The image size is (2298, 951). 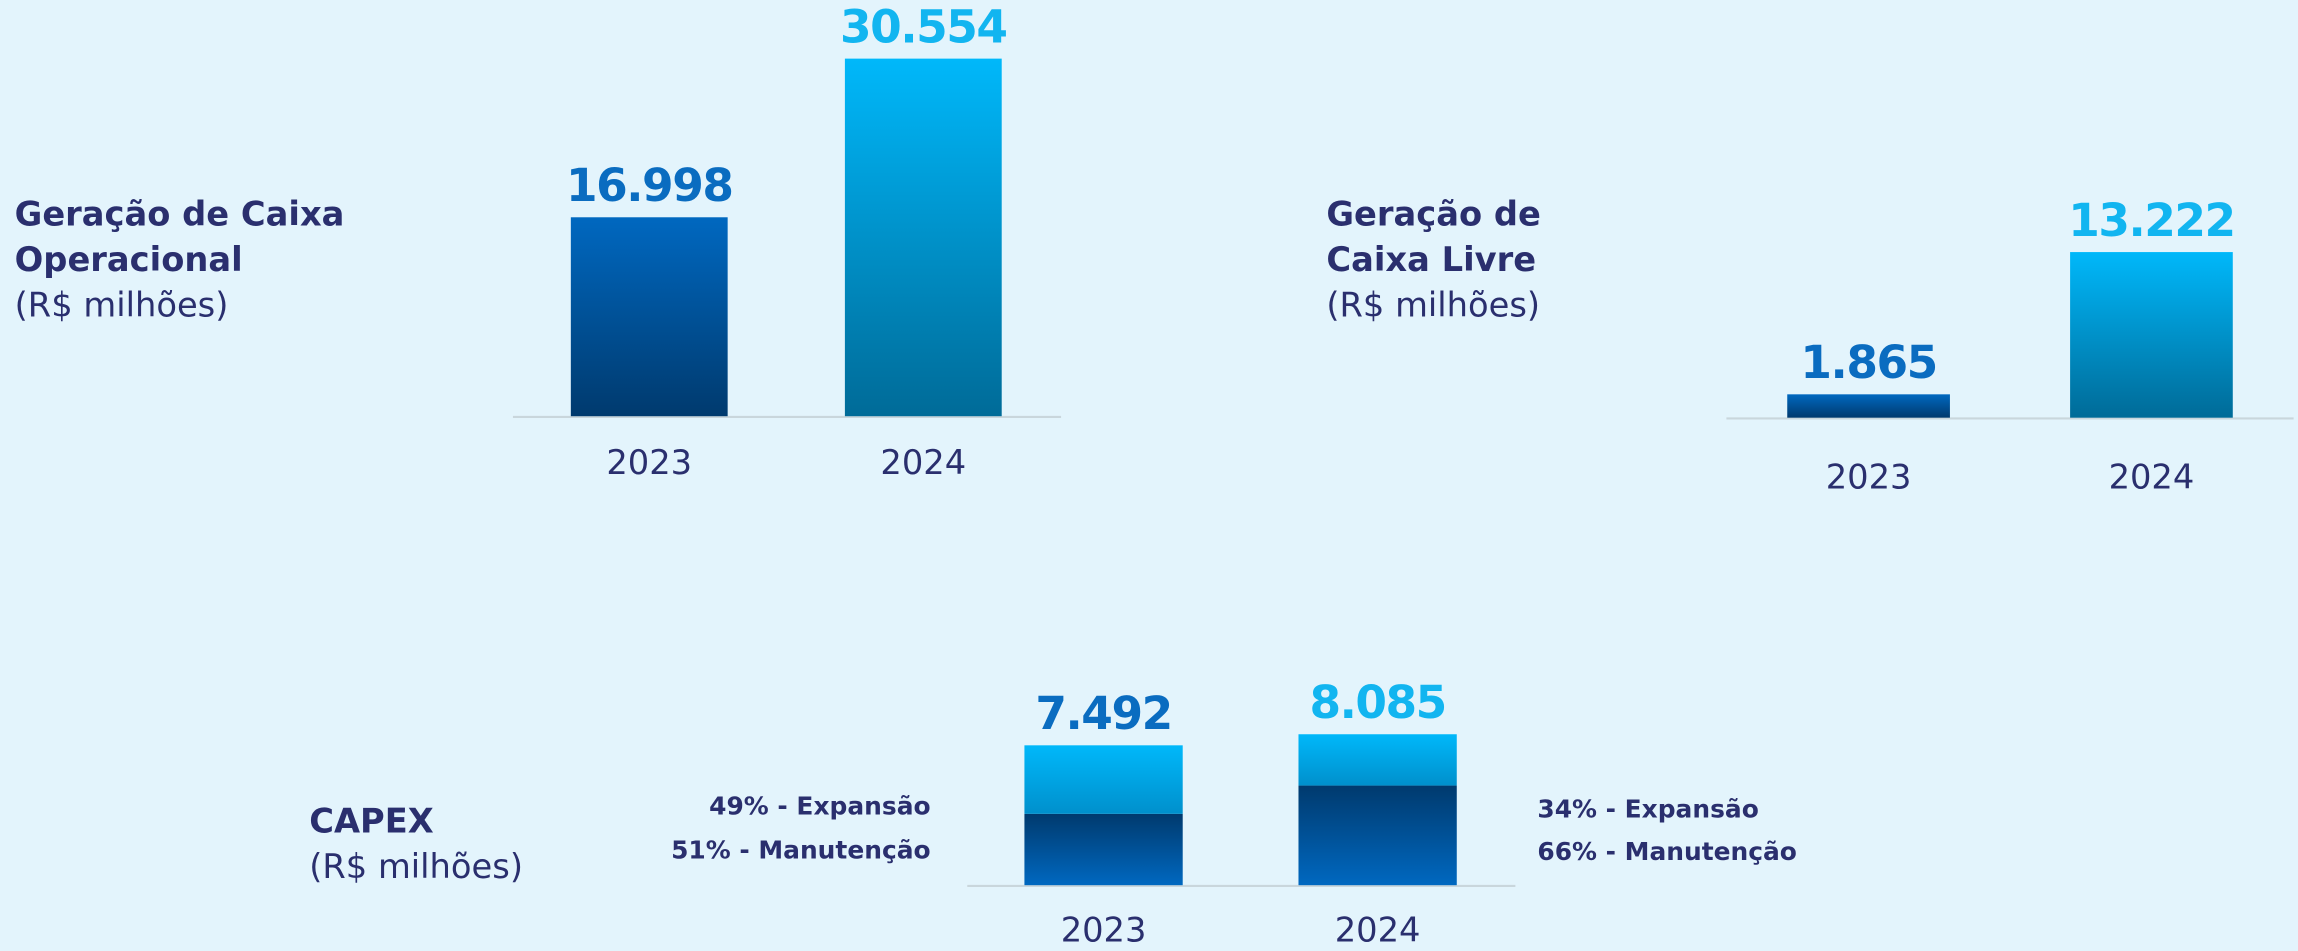 I want to click on segment-label: 51% - Manutenção, so click(x=801, y=849).